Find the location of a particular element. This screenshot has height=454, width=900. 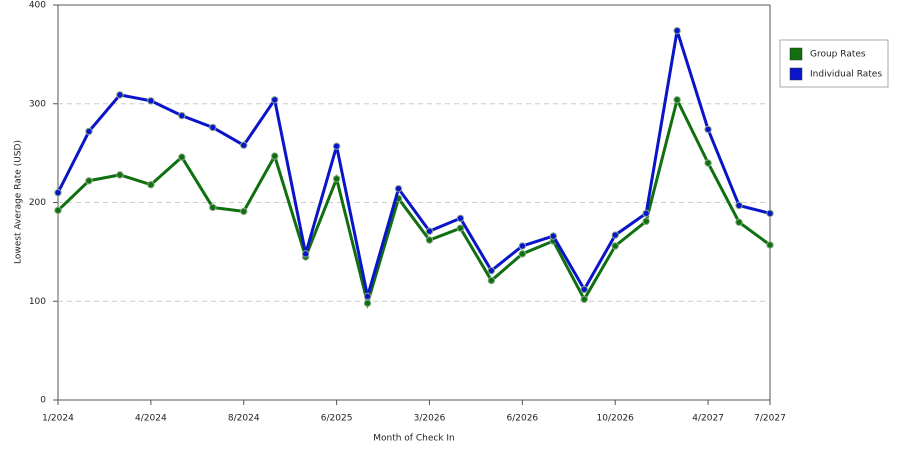

x-tick-label: 7/2027 is located at coordinates (770, 419).